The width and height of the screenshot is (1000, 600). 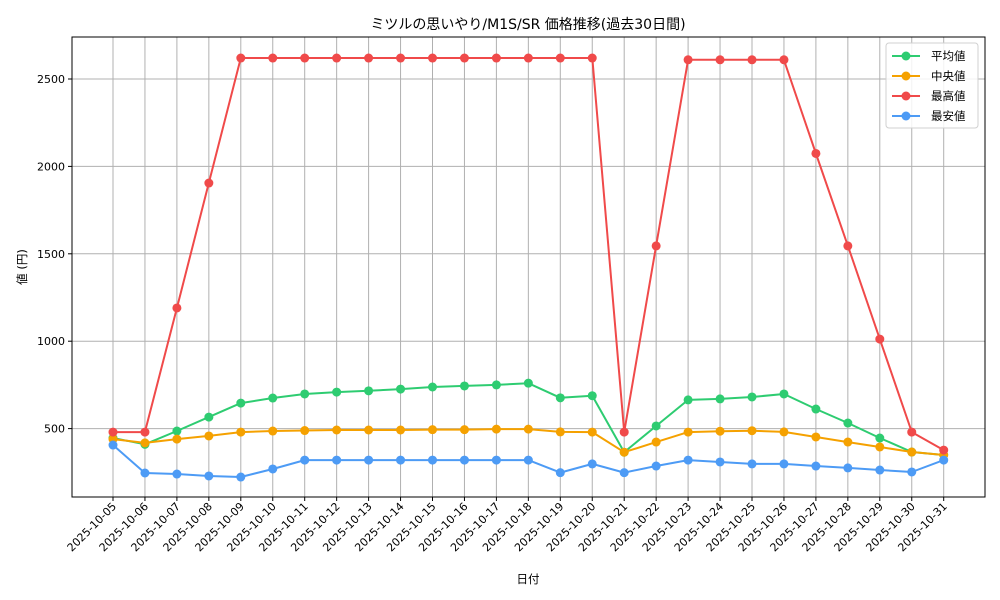 What do you see at coordinates (932, 85) in the screenshot?
I see `legend-box` at bounding box center [932, 85].